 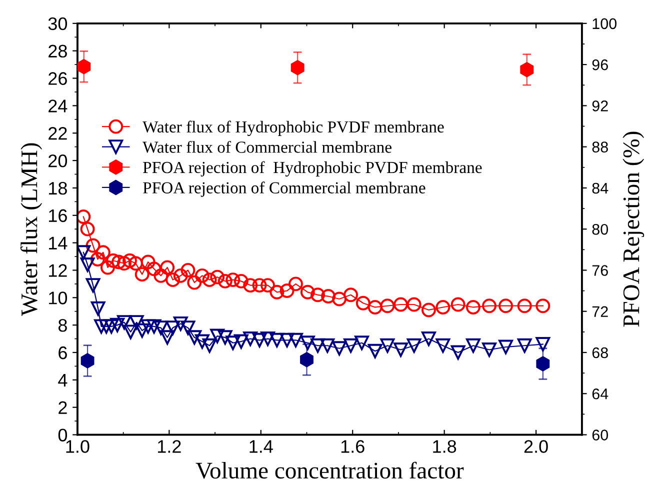 What do you see at coordinates (78, 446) in the screenshot?
I see `x-tick-label: 1.0` at bounding box center [78, 446].